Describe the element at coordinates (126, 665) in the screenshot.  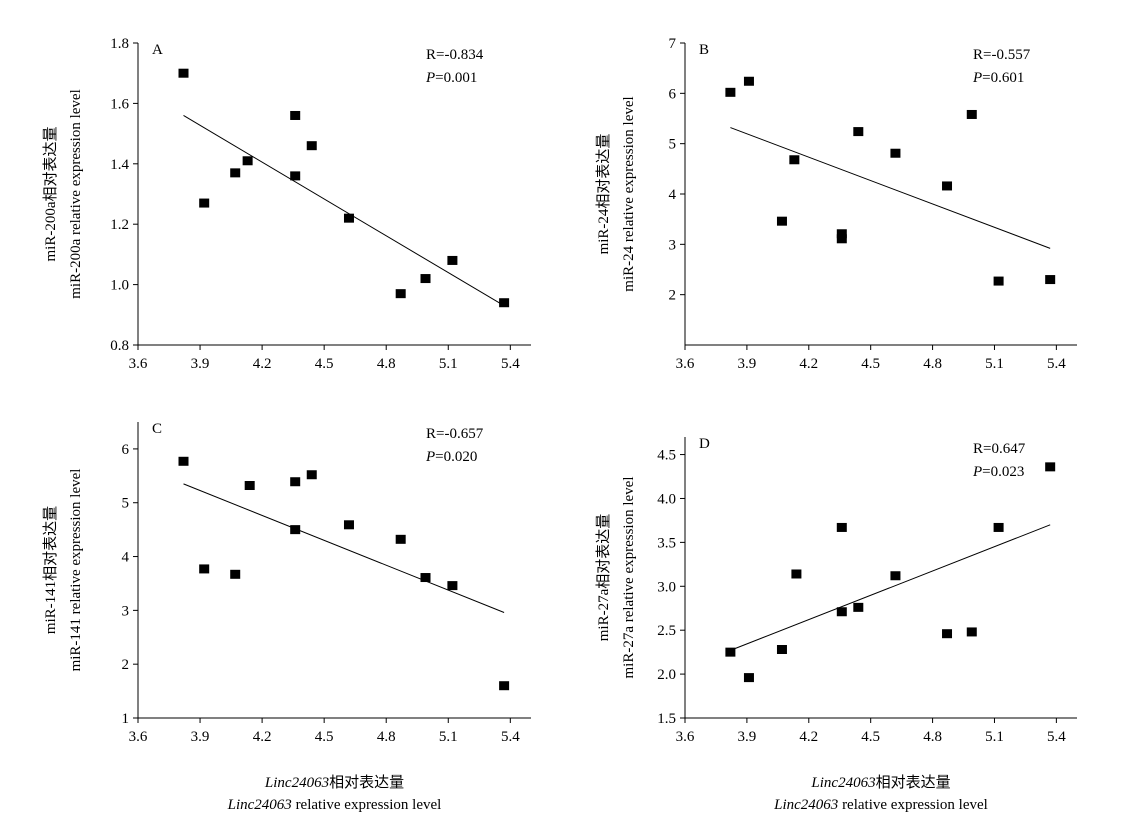
I see `y-tick-label: 2` at that location.